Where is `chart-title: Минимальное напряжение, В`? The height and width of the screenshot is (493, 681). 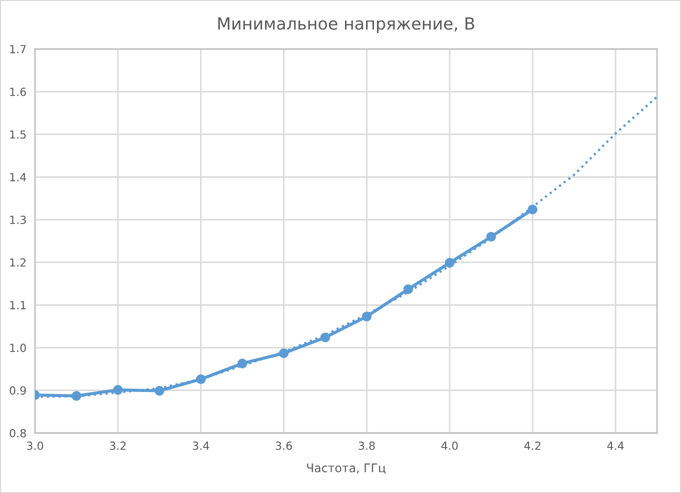
chart-title: Минимальное напряжение, В is located at coordinates (346, 25).